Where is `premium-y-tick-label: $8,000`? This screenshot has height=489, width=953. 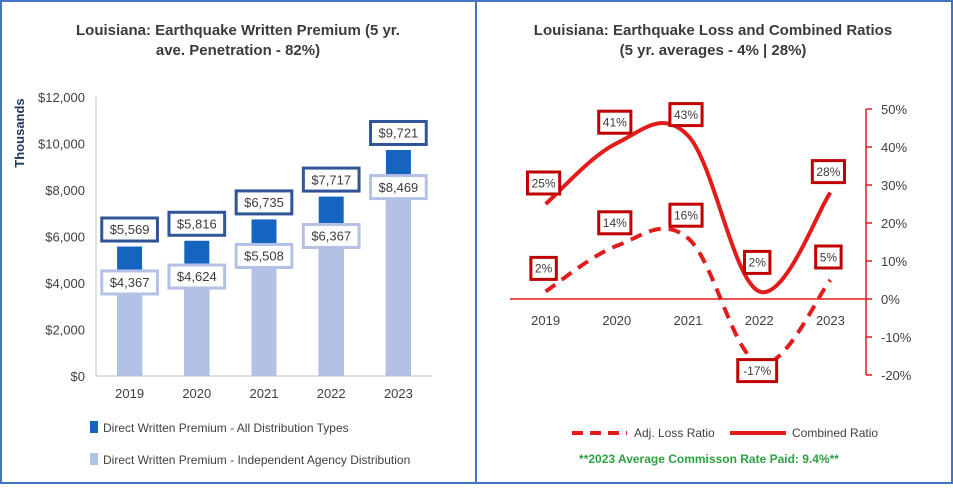
premium-y-tick-label: $8,000 is located at coordinates (65, 190).